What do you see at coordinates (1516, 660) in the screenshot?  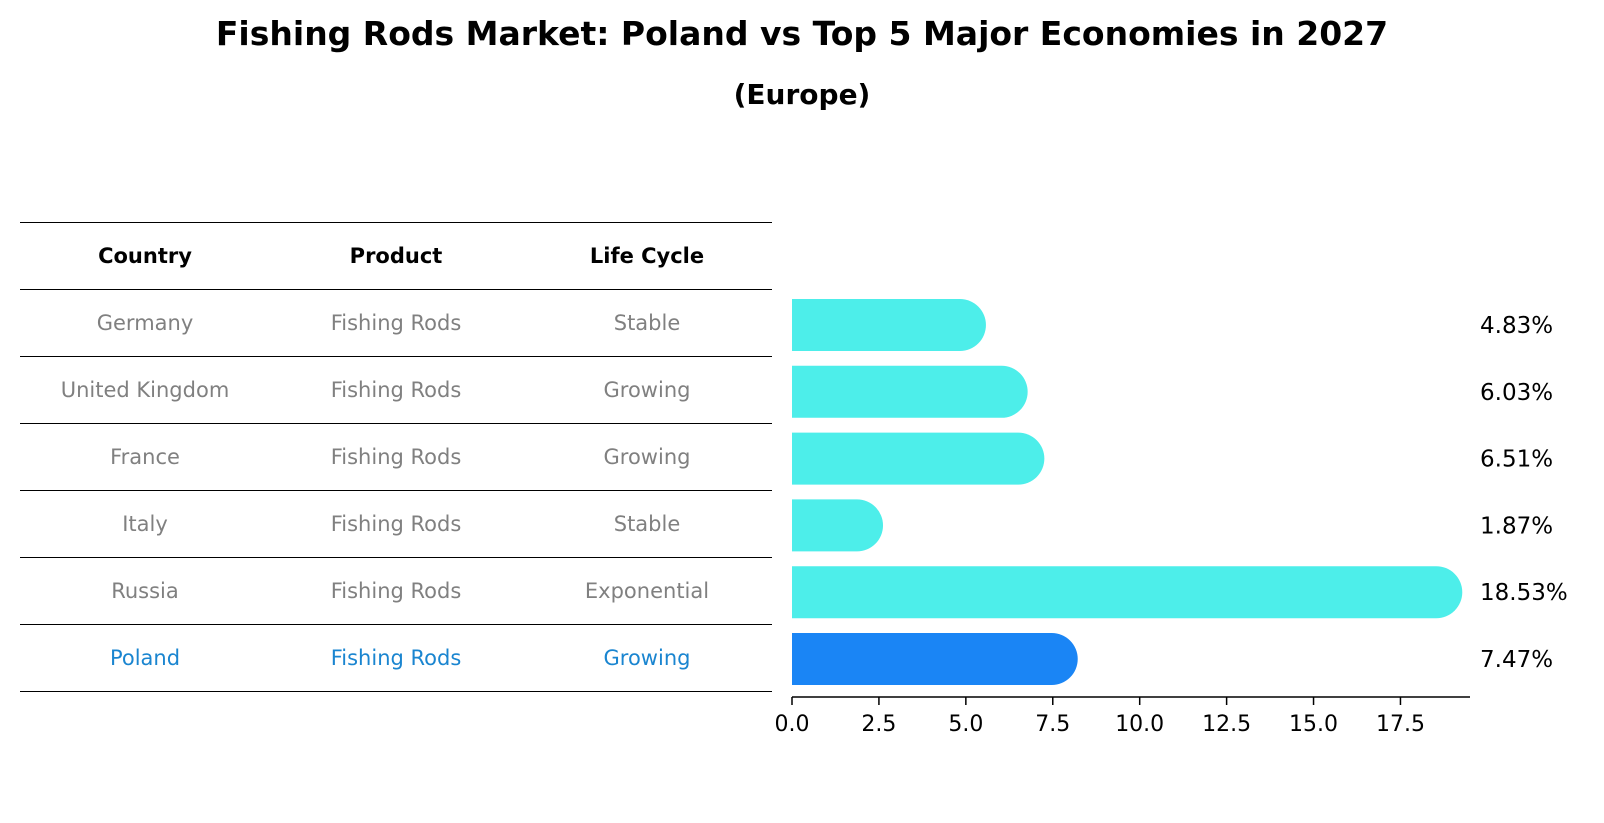 I see `bar-value-label: 7.47%` at bounding box center [1516, 660].